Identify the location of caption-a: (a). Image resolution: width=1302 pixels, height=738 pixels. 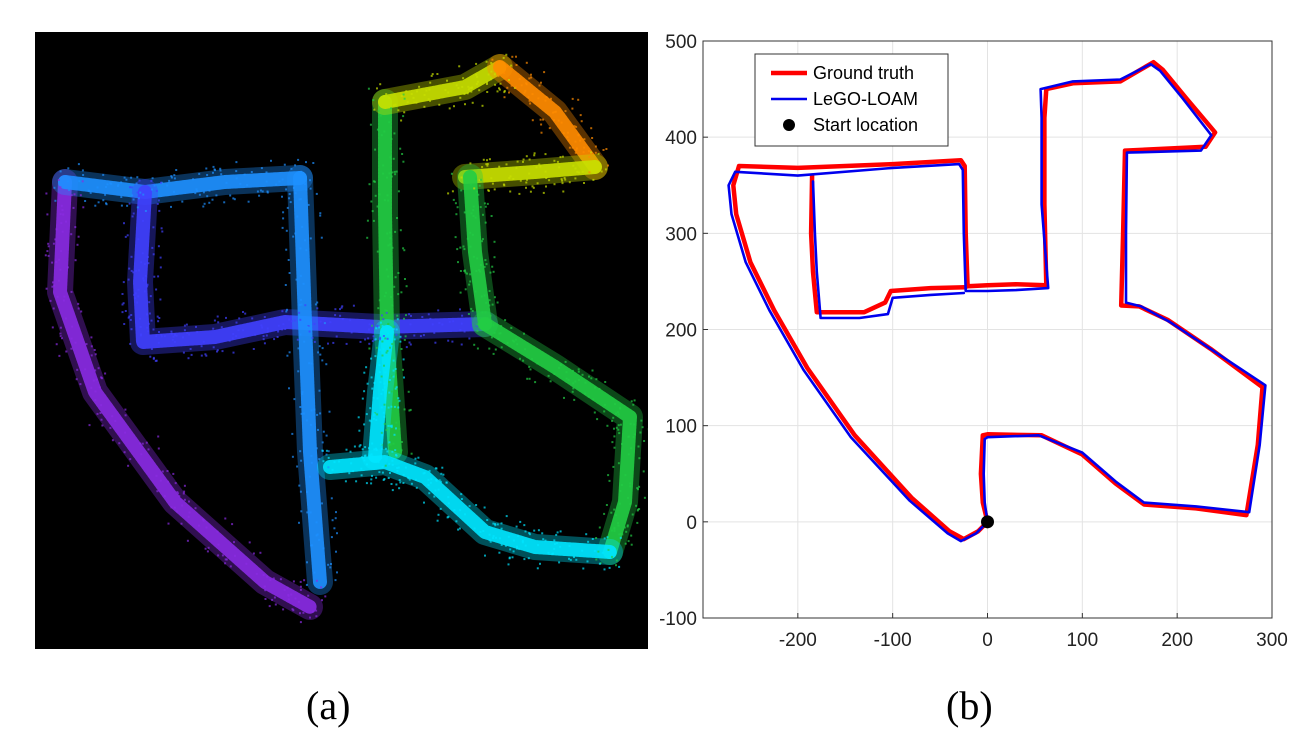
(328, 705).